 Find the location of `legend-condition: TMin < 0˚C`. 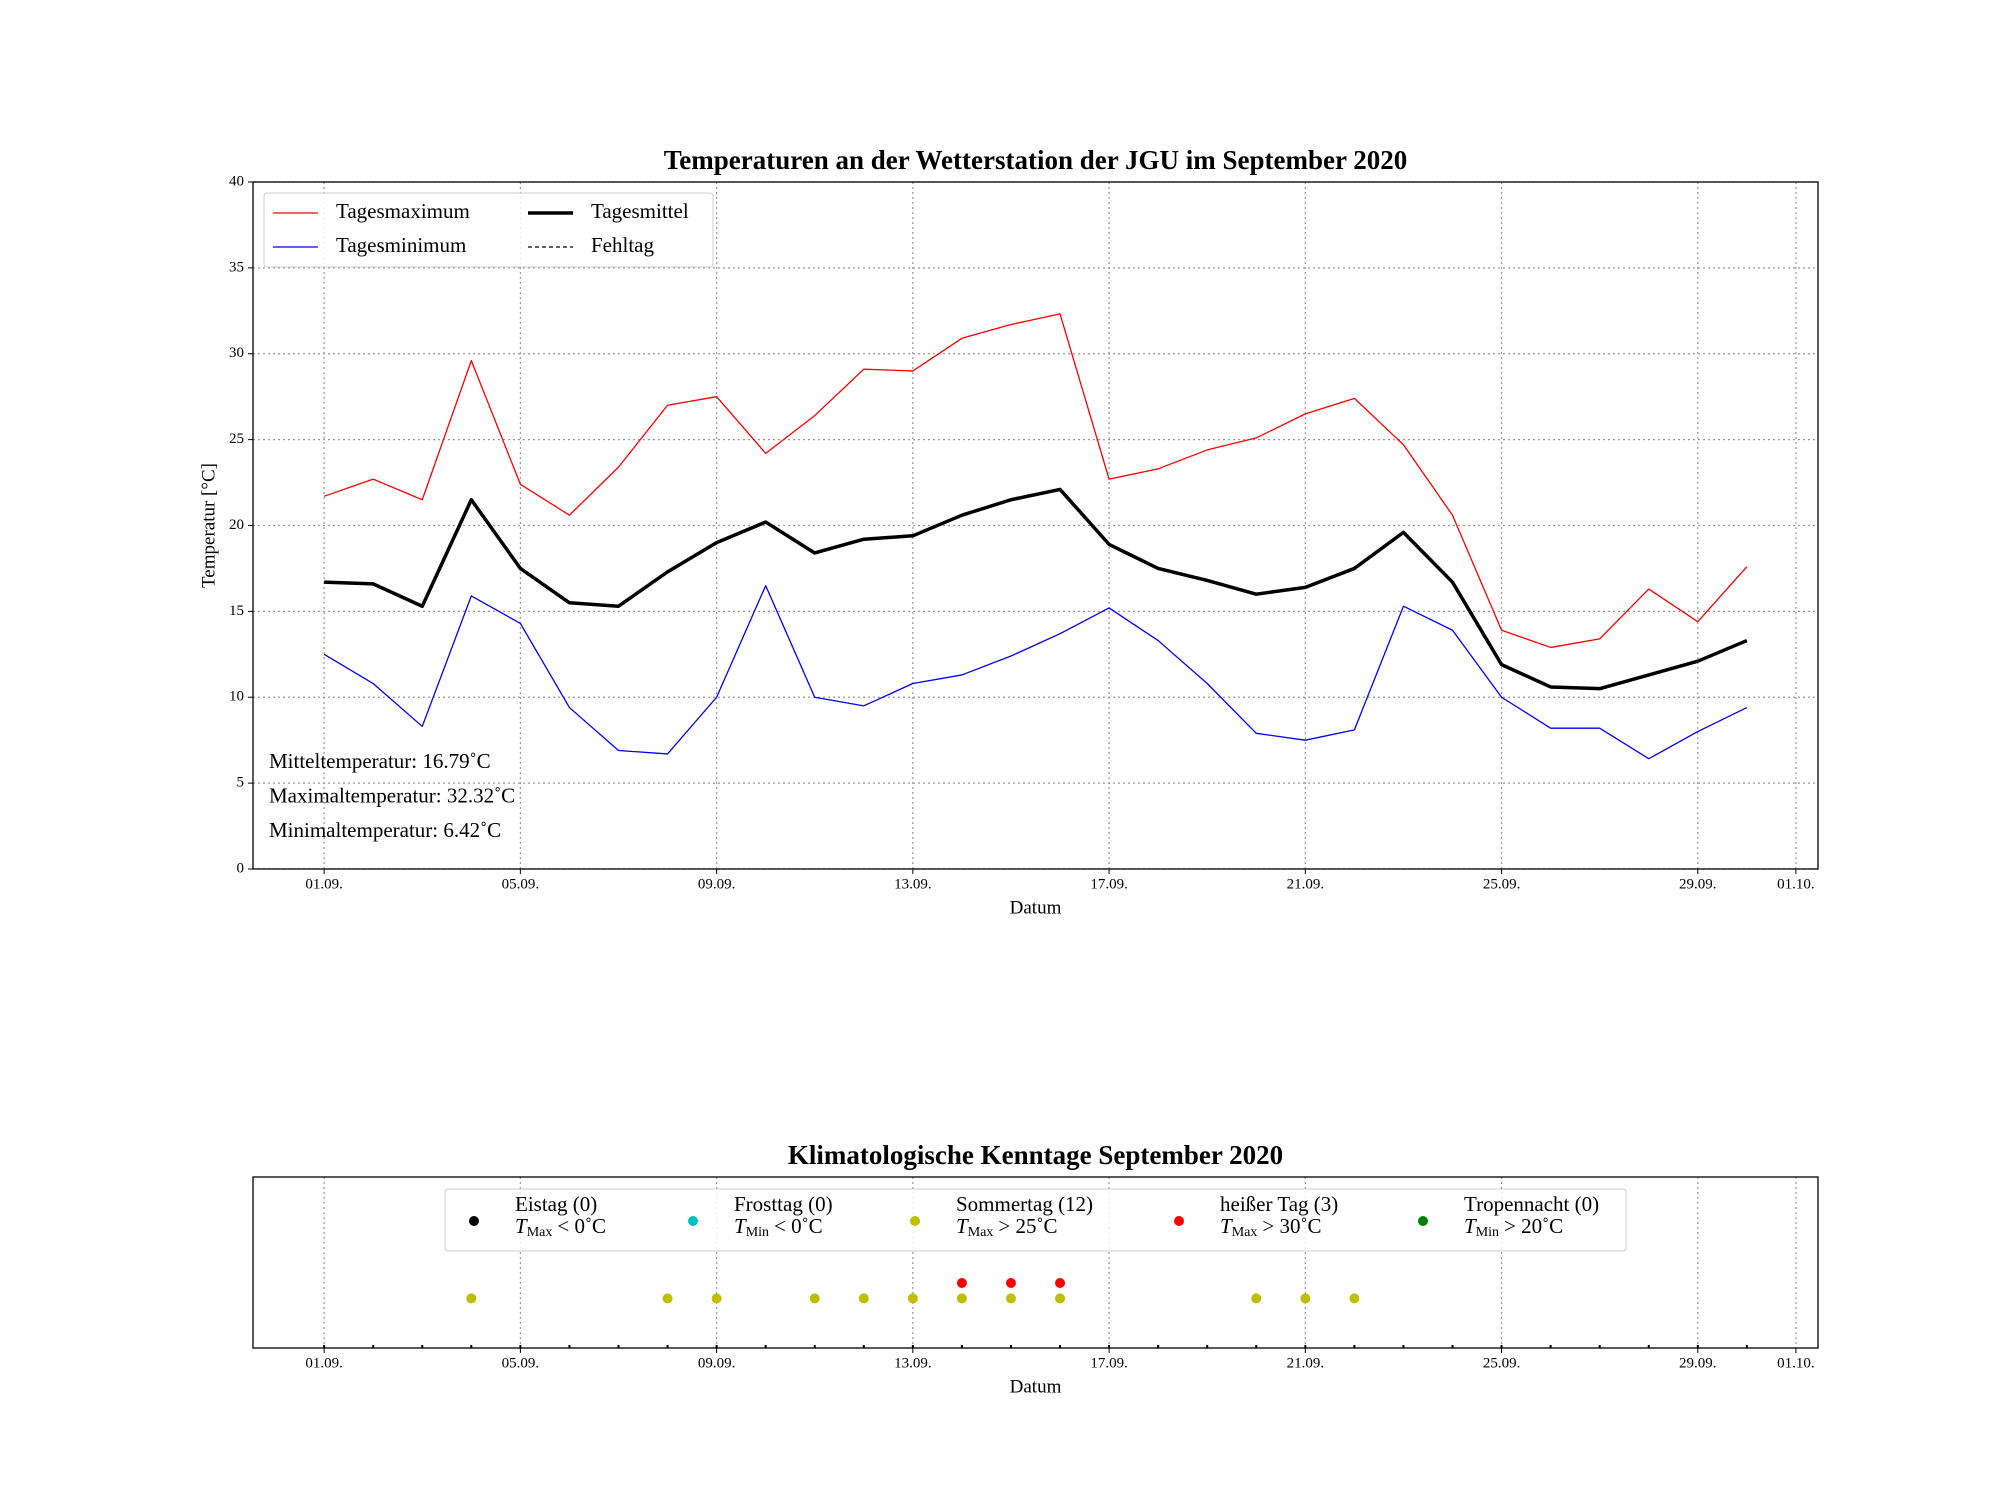

legend-condition: TMin < 0˚C is located at coordinates (778, 1227).